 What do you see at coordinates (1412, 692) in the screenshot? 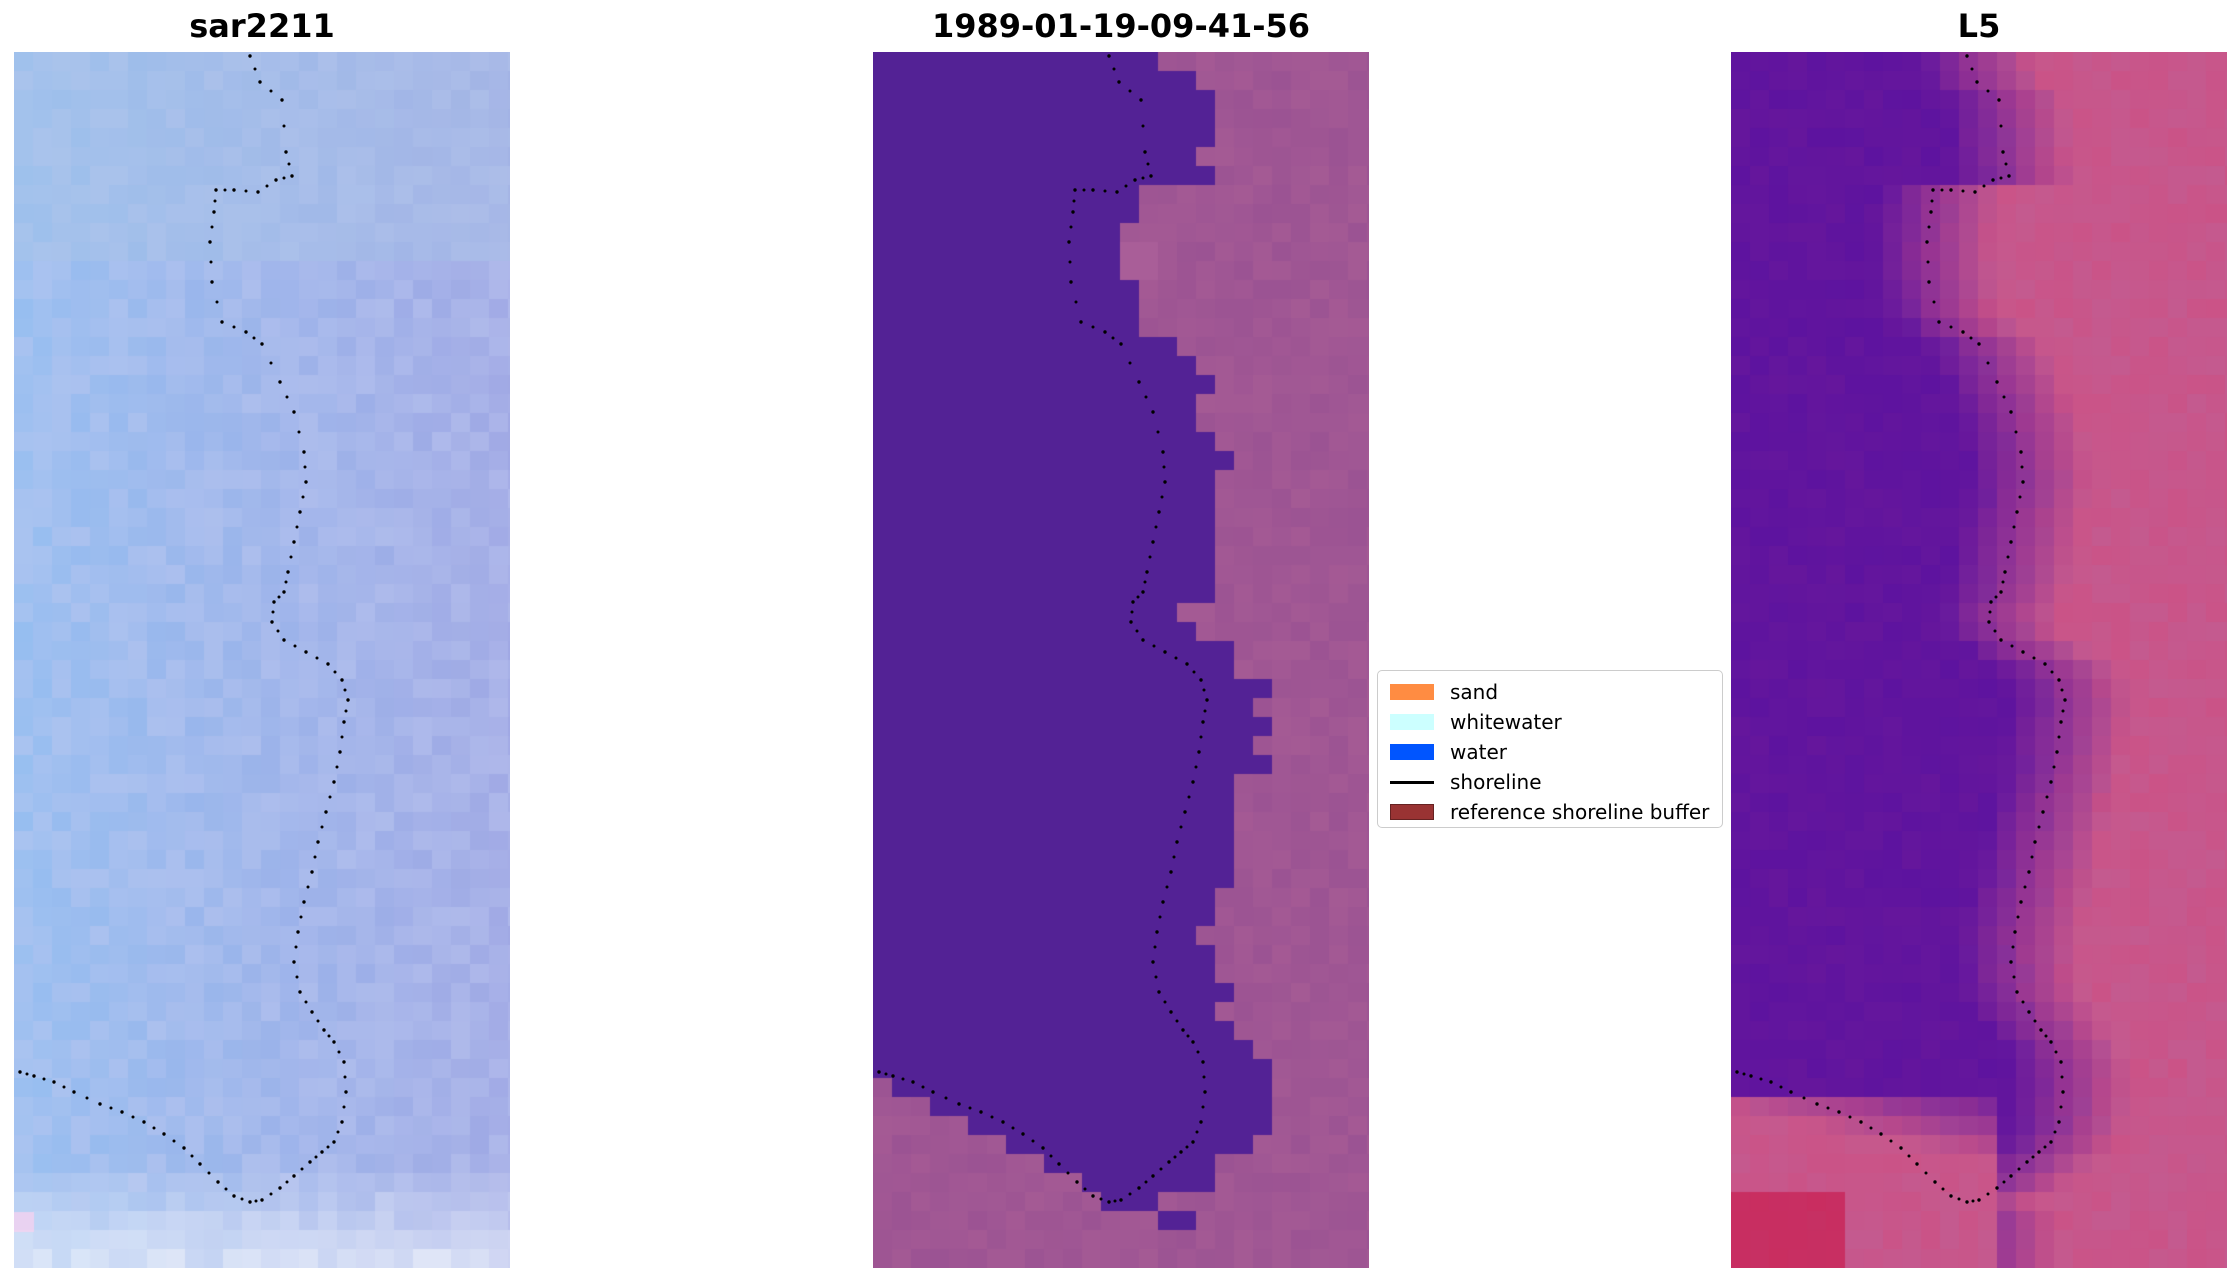
I see `sand-swatch` at bounding box center [1412, 692].